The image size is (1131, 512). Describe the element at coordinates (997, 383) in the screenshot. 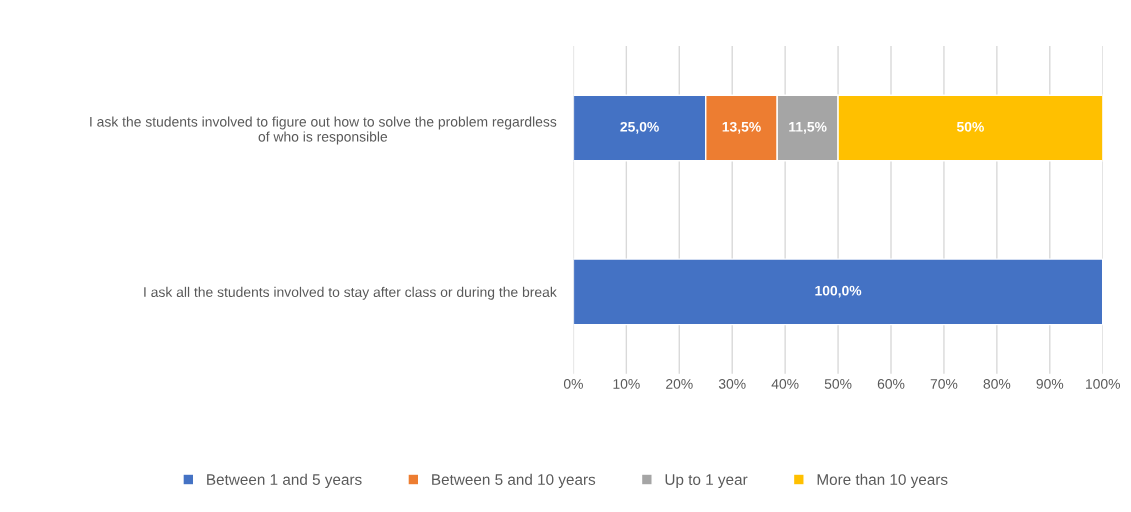

I see `x-tick-label: 80%` at that location.